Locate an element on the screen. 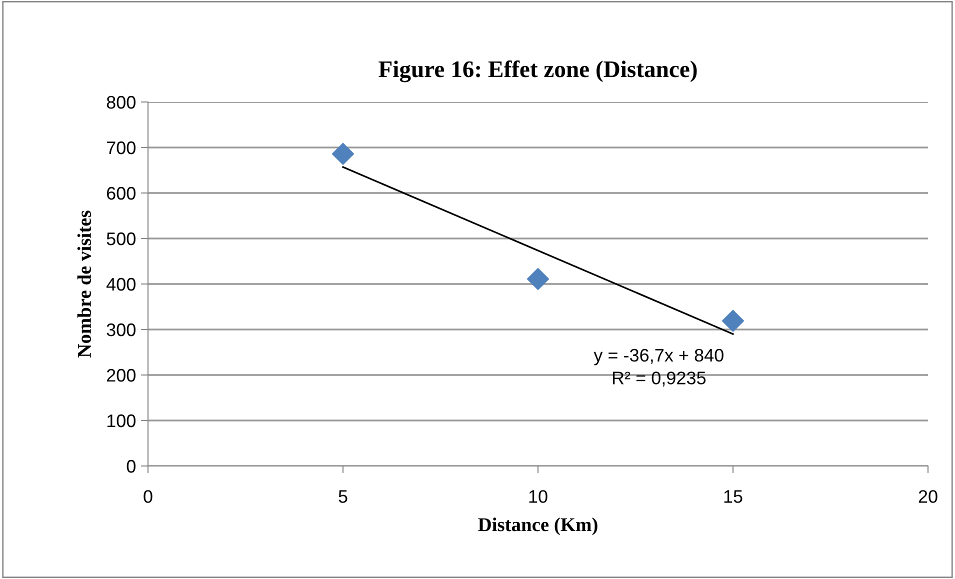  x-tick-label: 20 is located at coordinates (928, 496).